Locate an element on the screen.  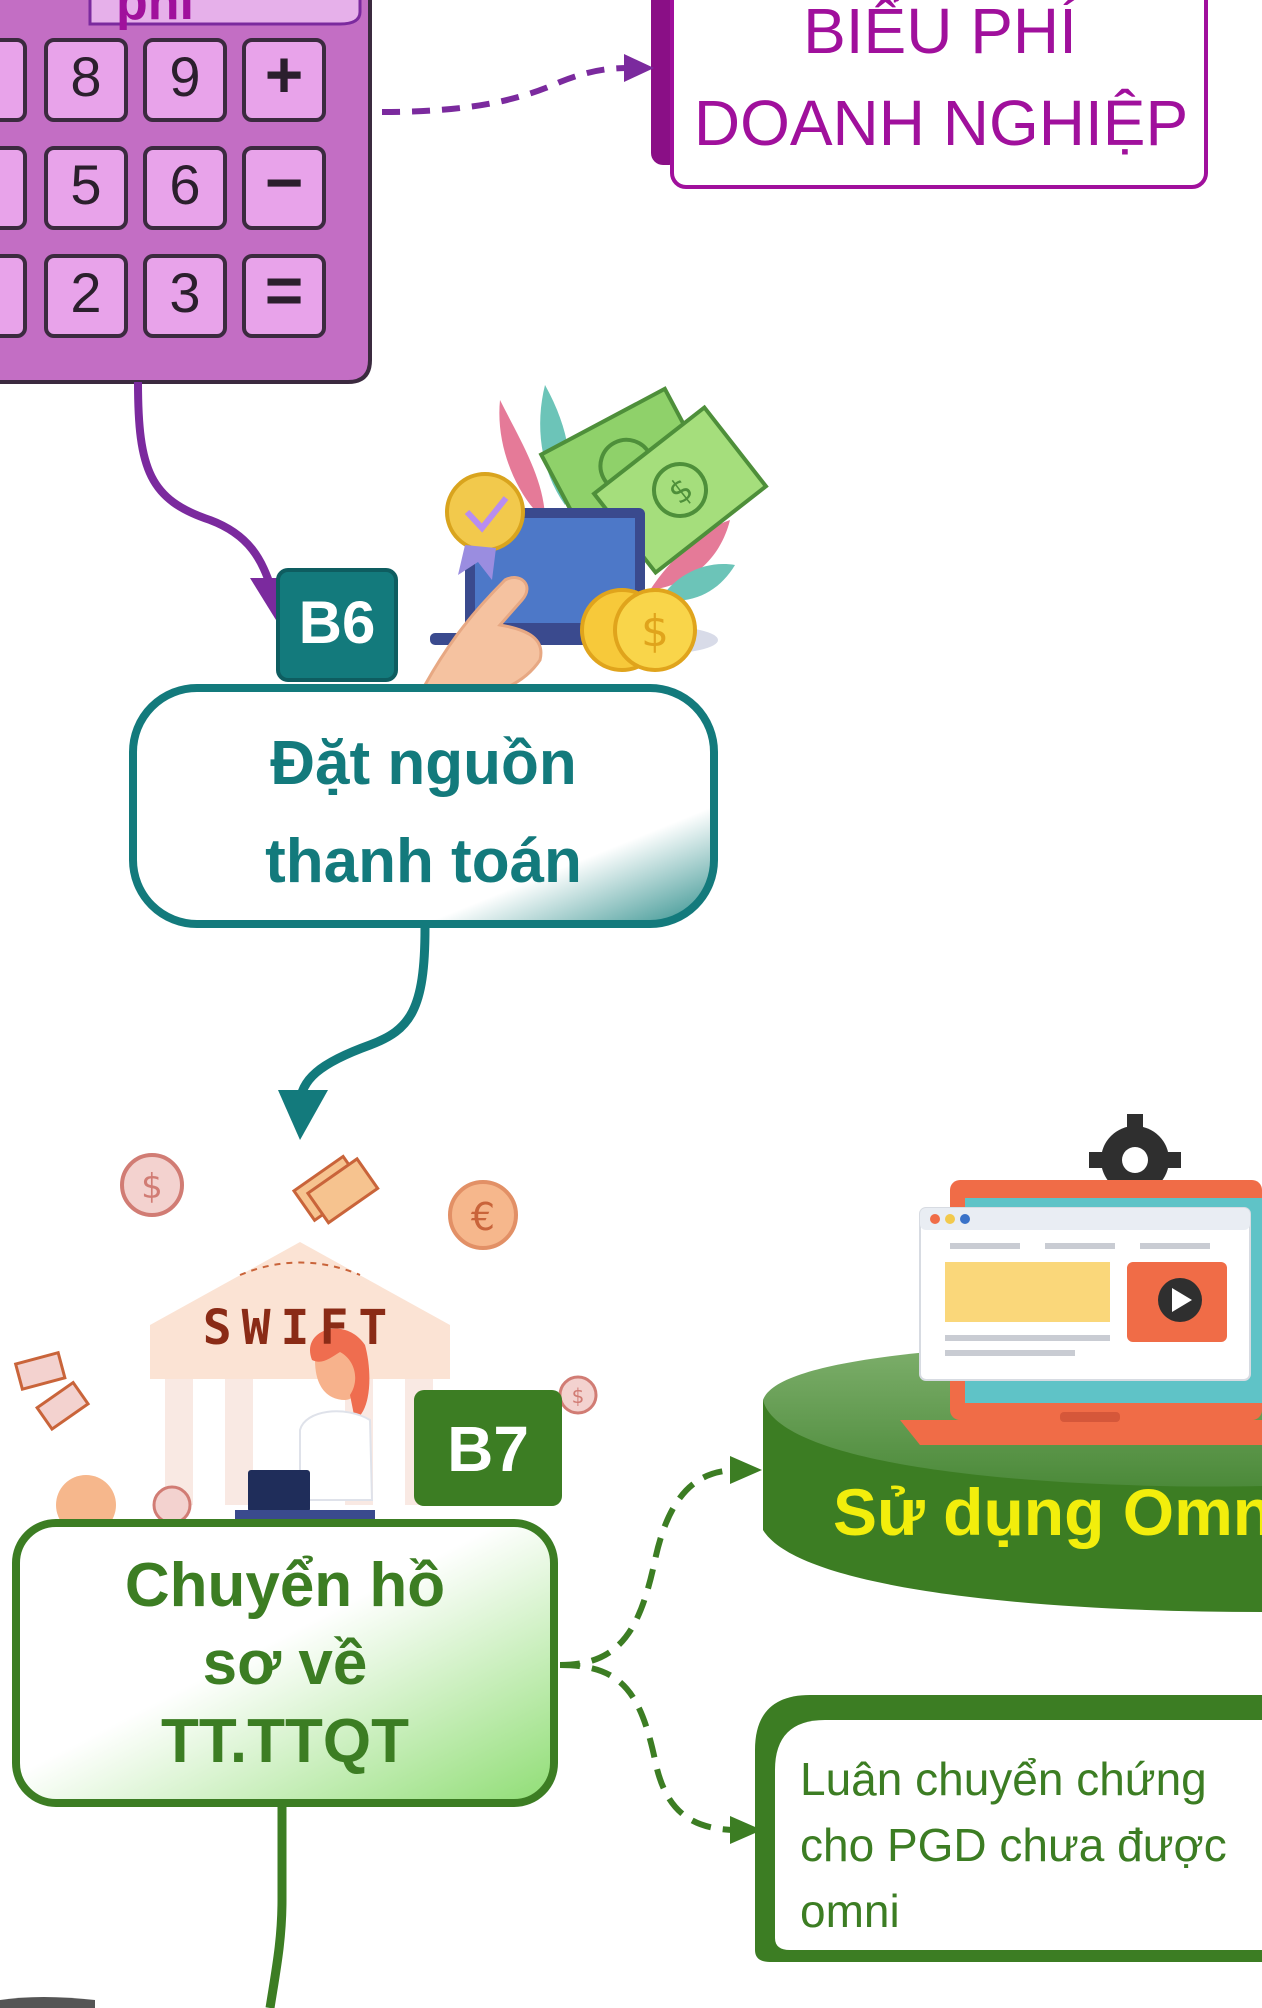
step7-line1: Chuyển hồ is located at coordinates (285, 1585).